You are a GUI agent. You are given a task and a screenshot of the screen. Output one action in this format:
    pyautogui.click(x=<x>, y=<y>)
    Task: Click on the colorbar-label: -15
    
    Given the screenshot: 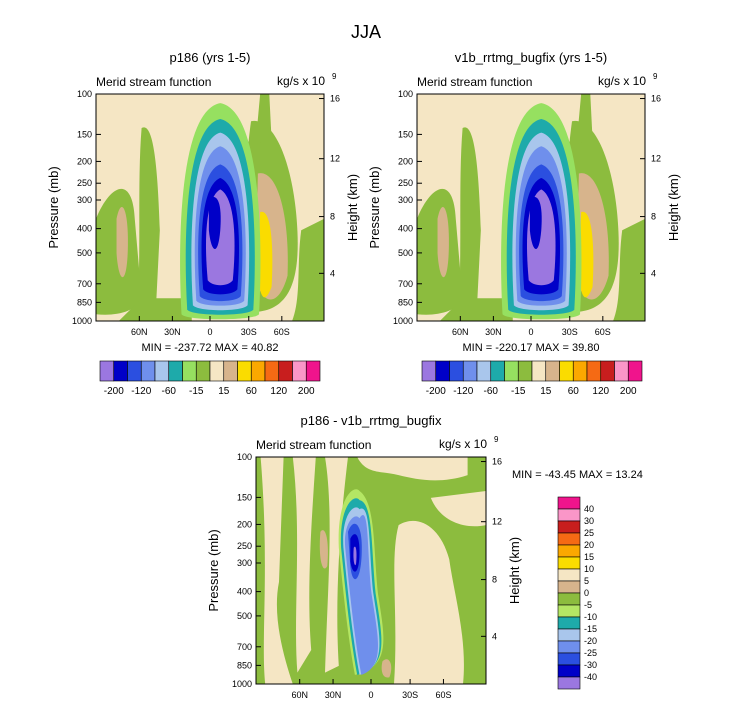 What is the action you would take?
    pyautogui.click(x=518, y=391)
    